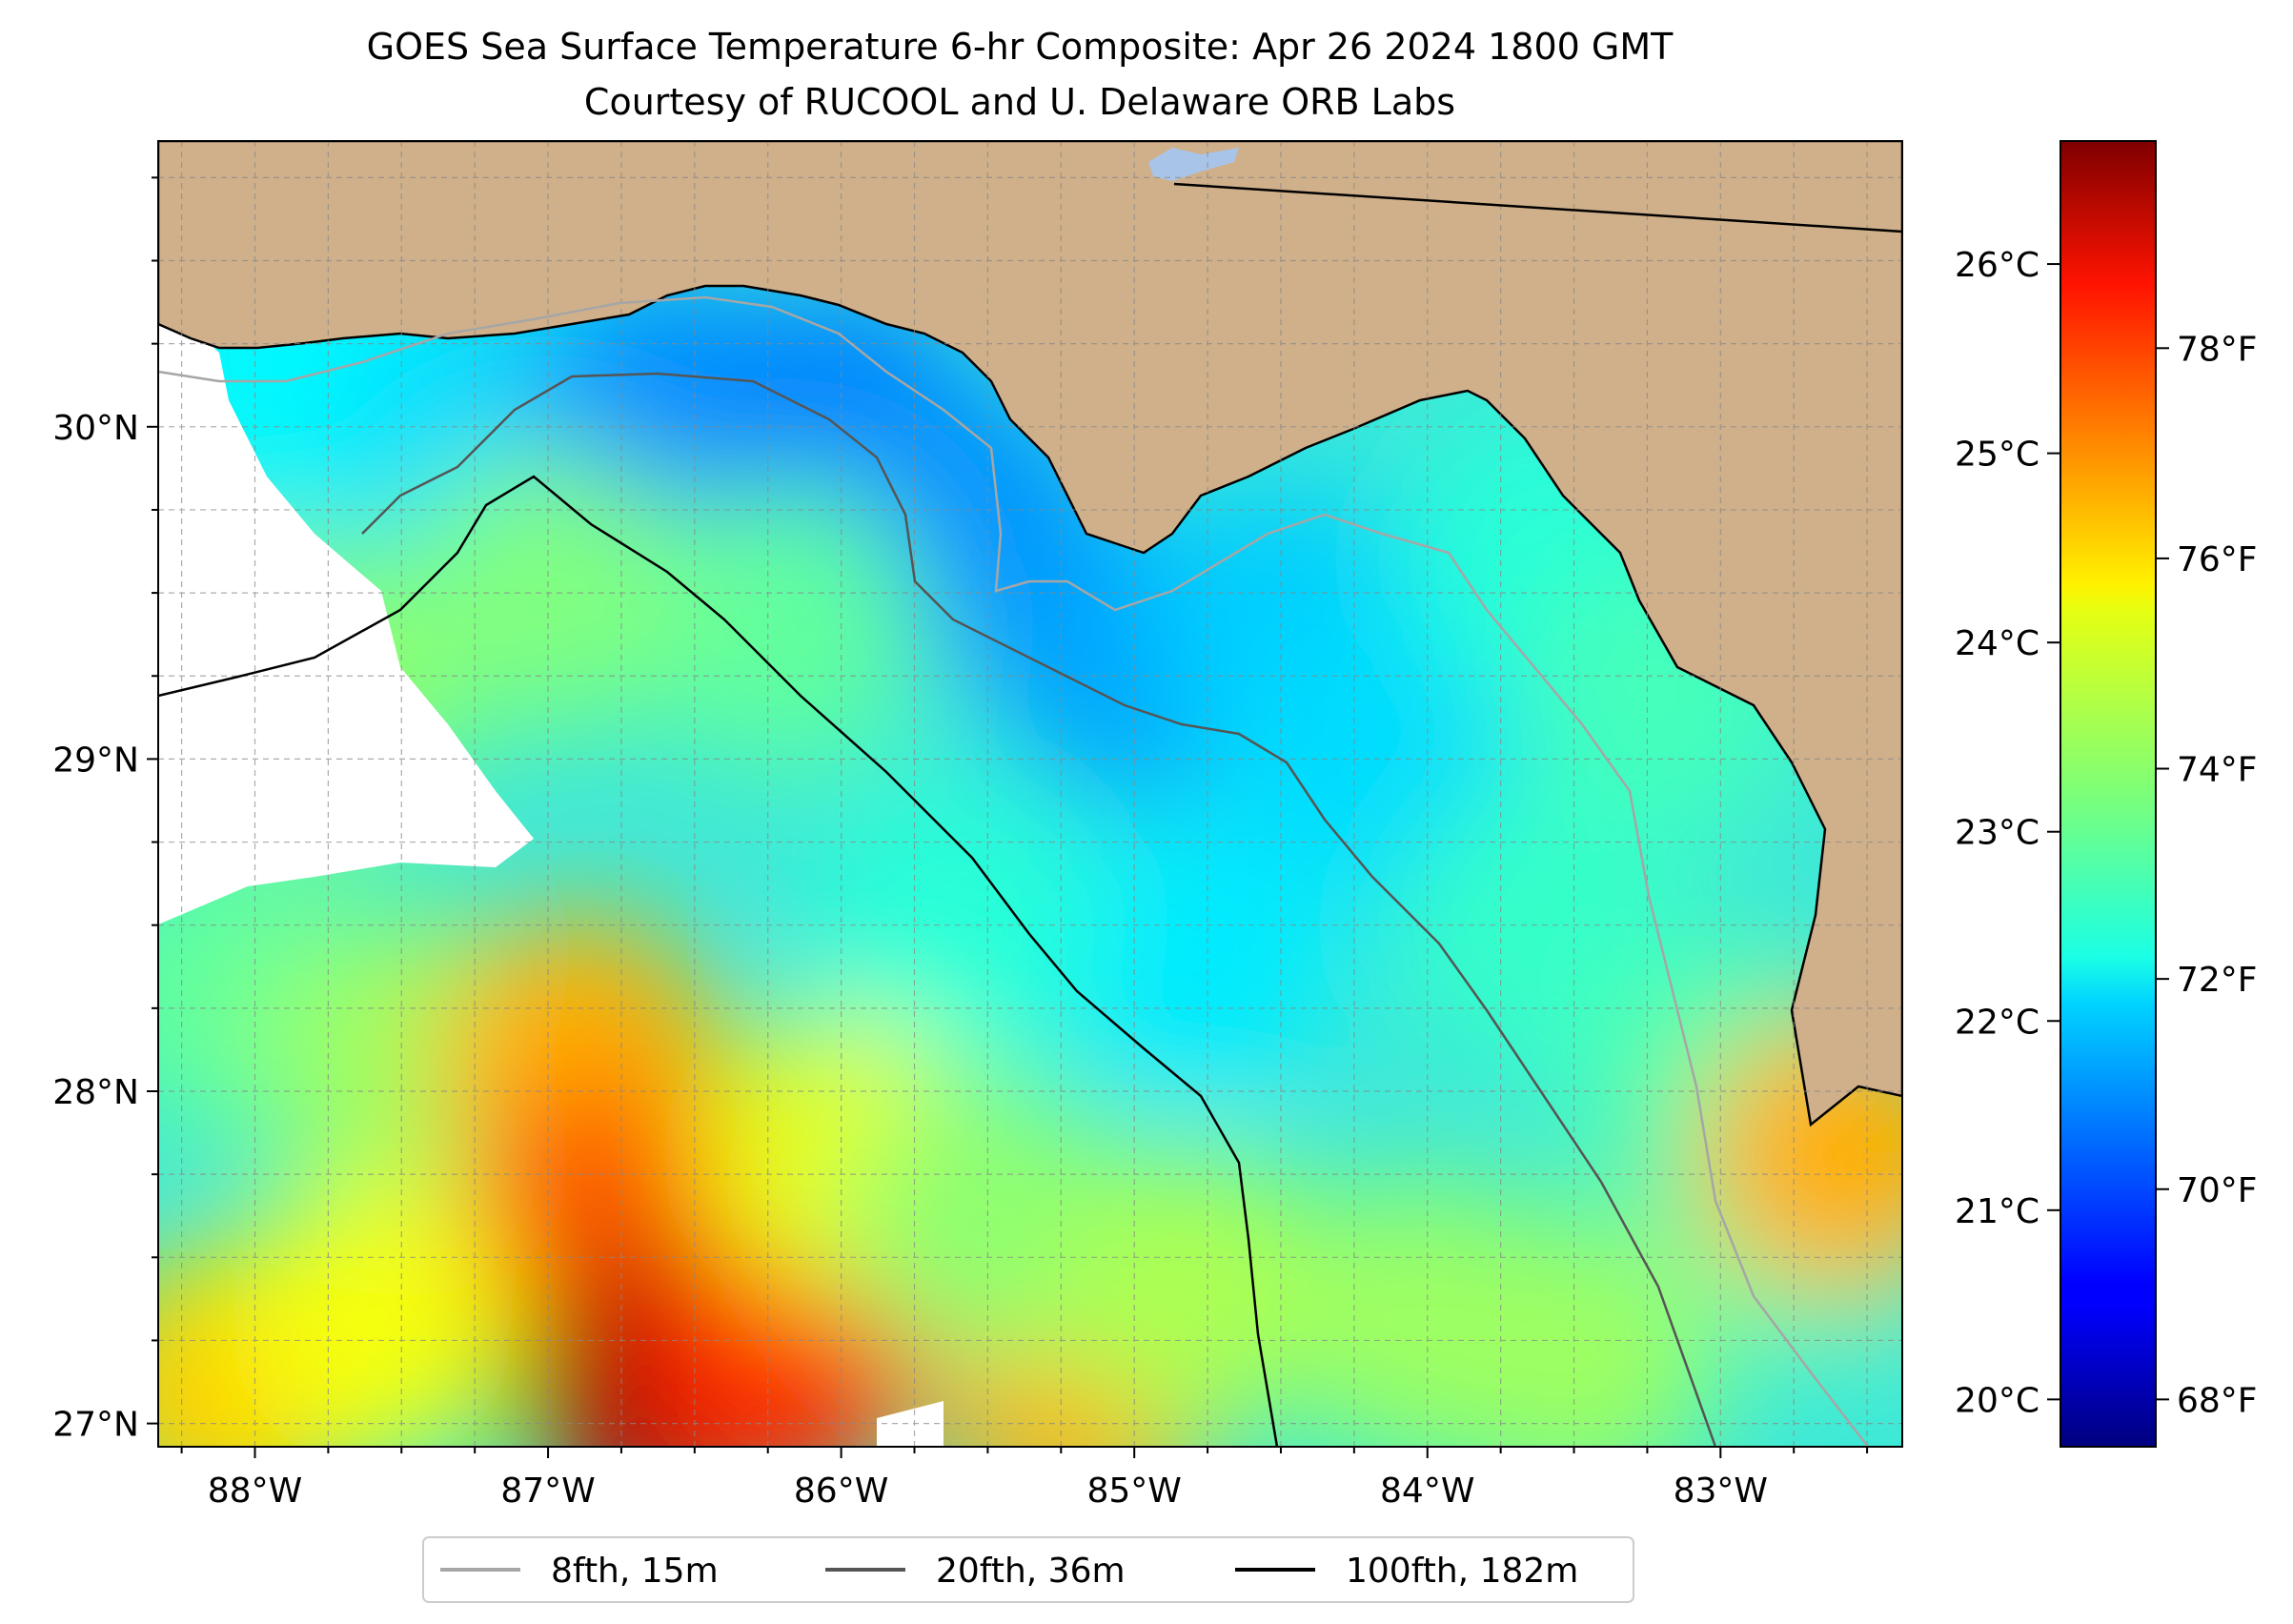  Describe the element at coordinates (1194, 164) in the screenshot. I see `lake` at that location.